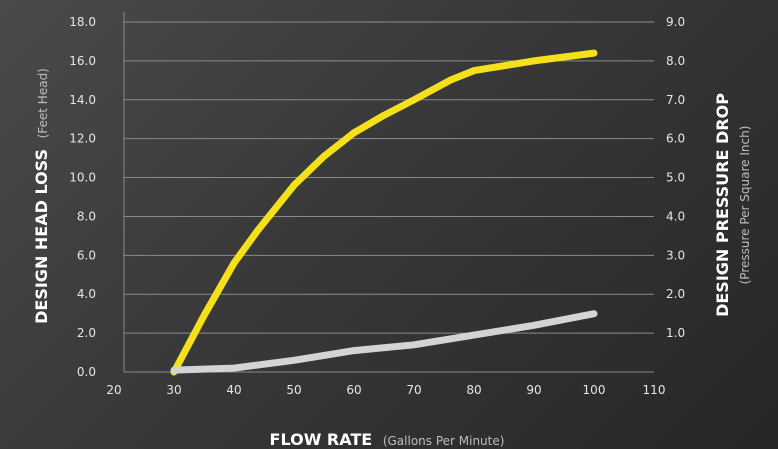 Image resolution: width=778 pixels, height=449 pixels. Describe the element at coordinates (675, 139) in the screenshot. I see `y-right-tick-label: 6.0` at that location.